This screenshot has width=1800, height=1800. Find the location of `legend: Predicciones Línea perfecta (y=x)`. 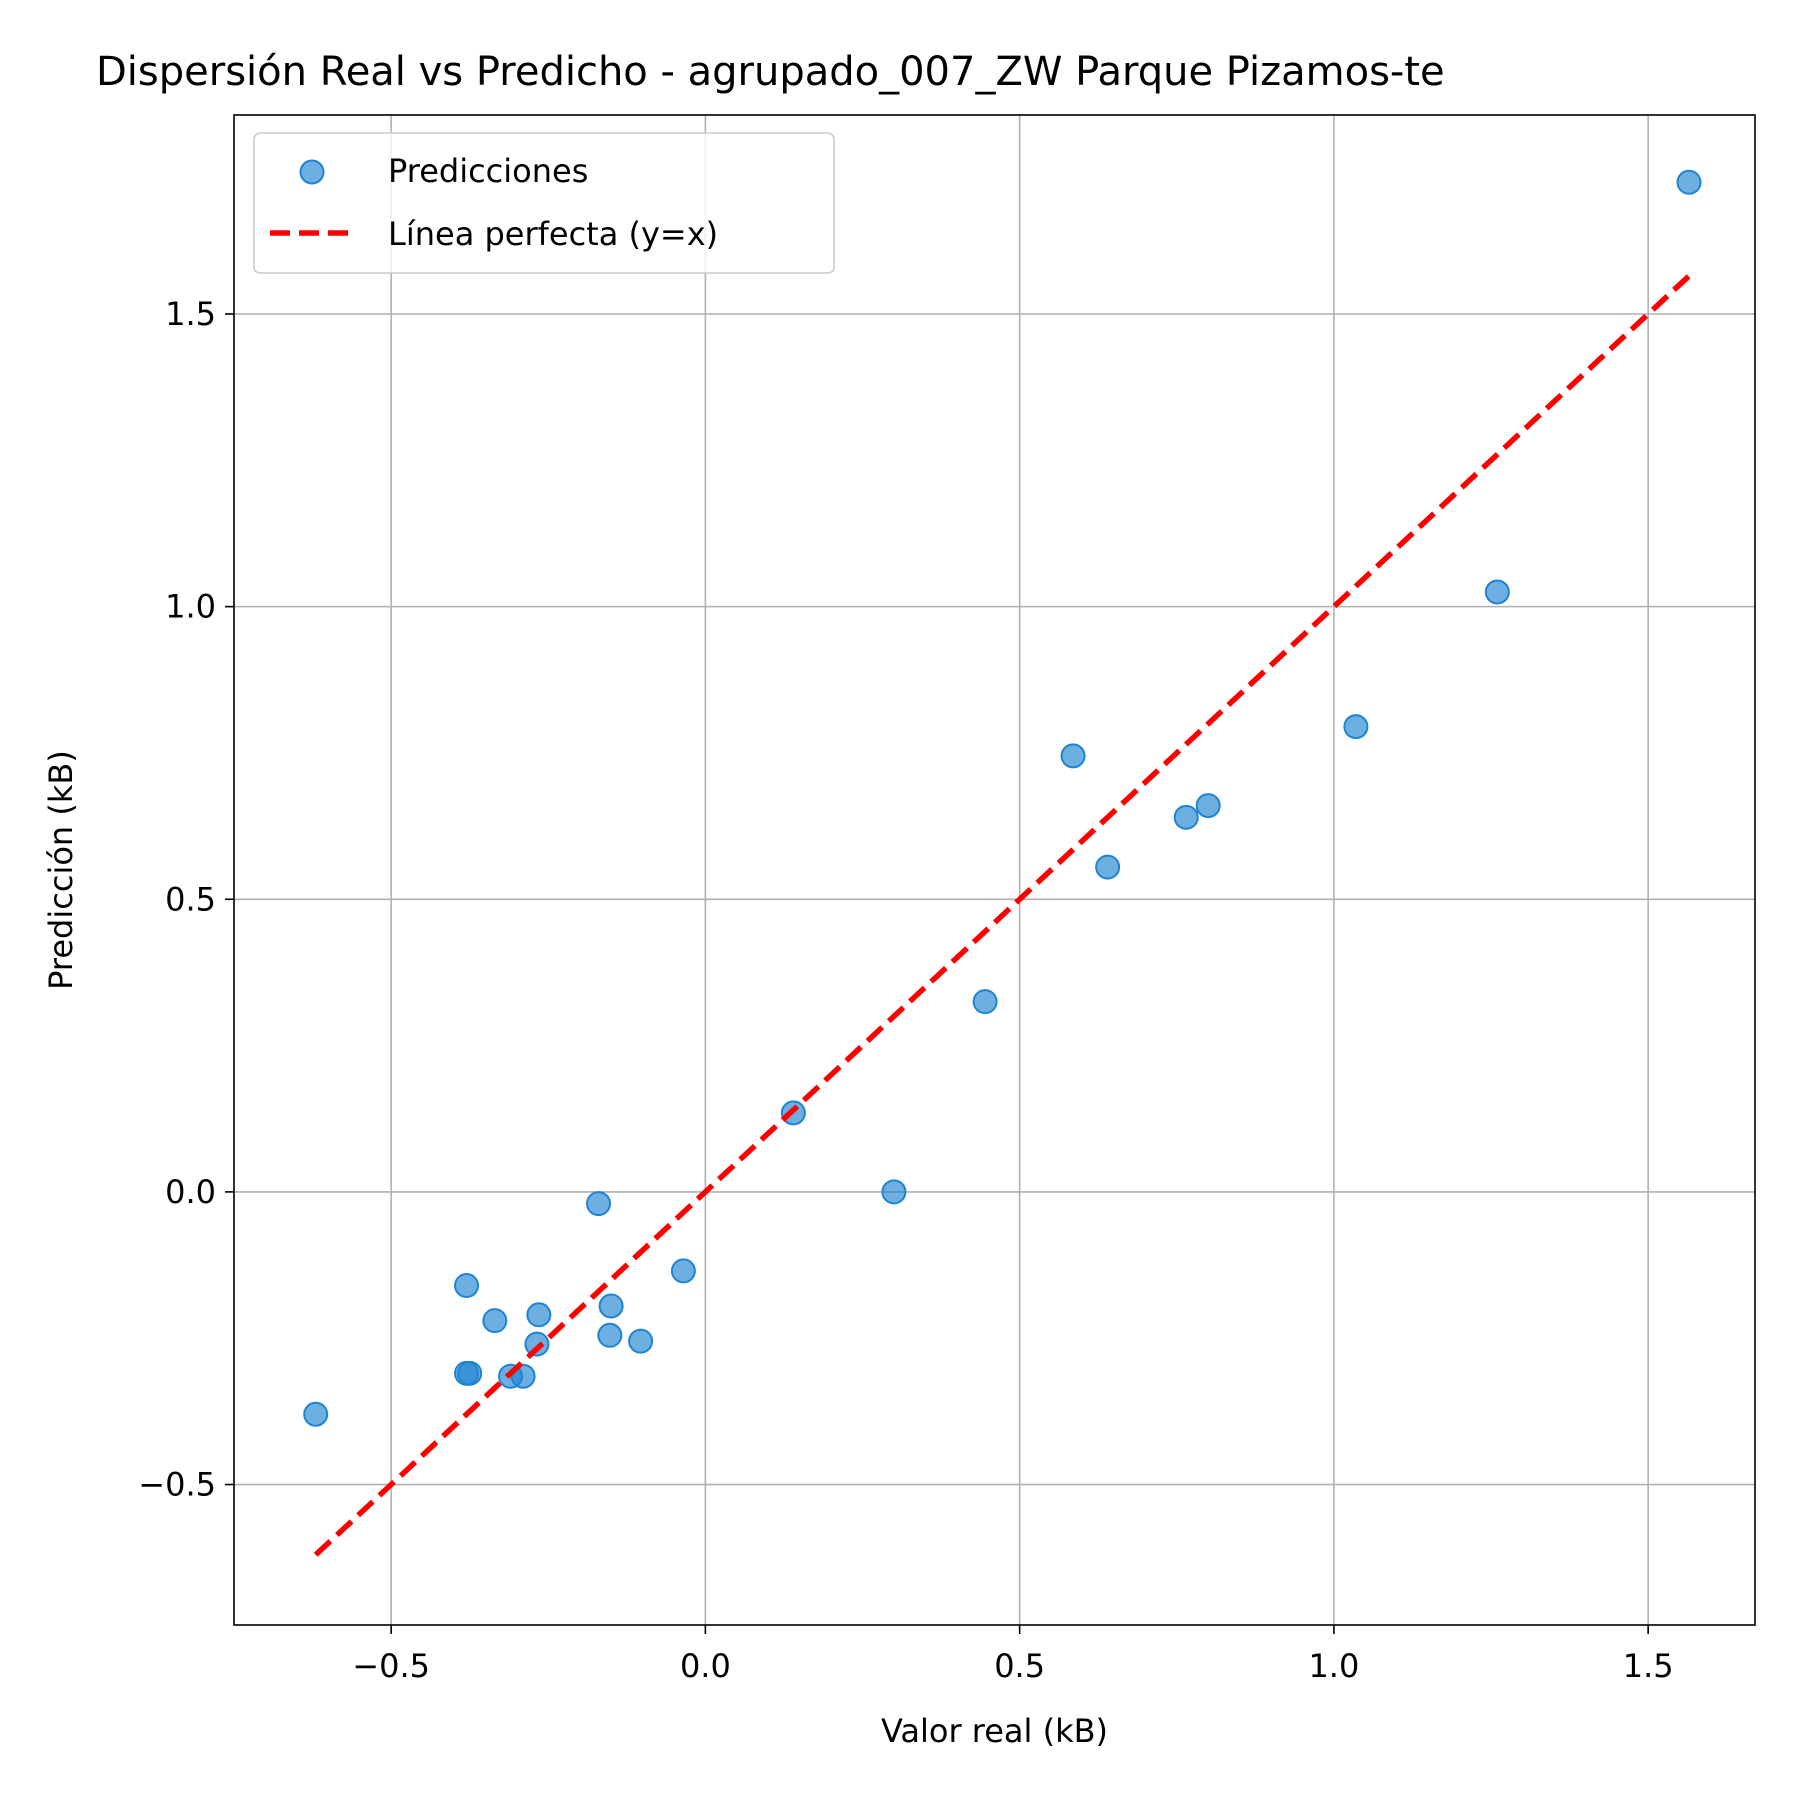

legend: Predicciones Línea perfecta (y=x) is located at coordinates (544, 203).